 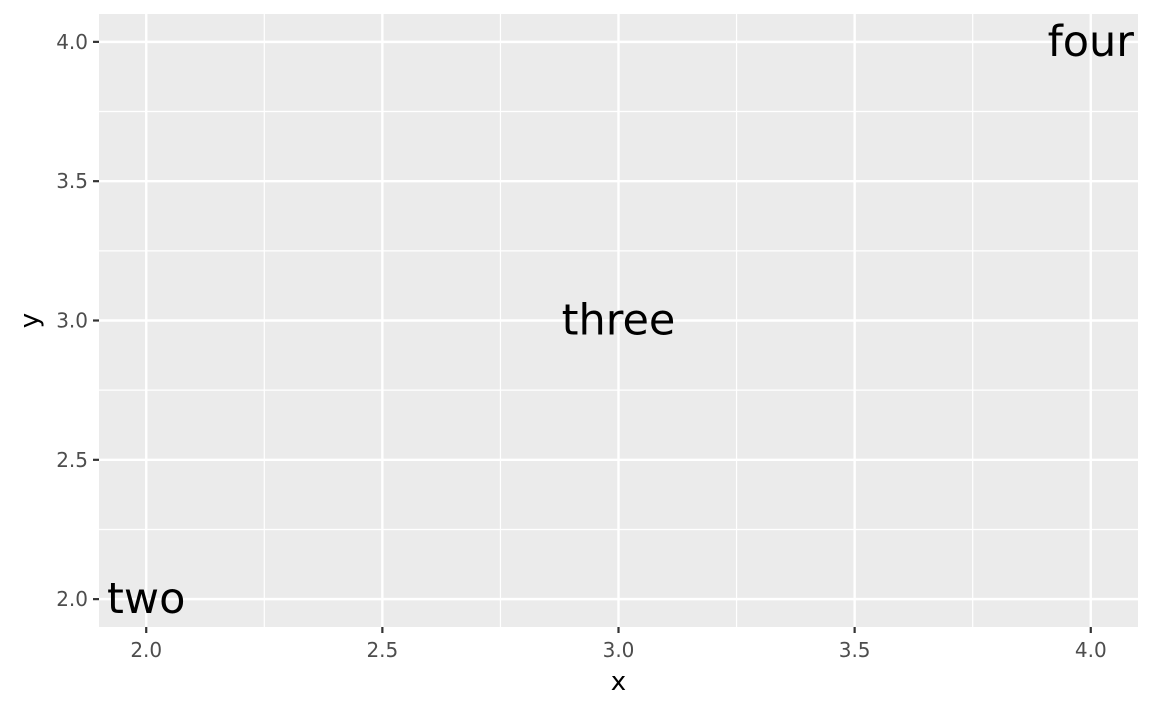 What do you see at coordinates (619, 650) in the screenshot?
I see `x-tick-label: 3.0` at bounding box center [619, 650].